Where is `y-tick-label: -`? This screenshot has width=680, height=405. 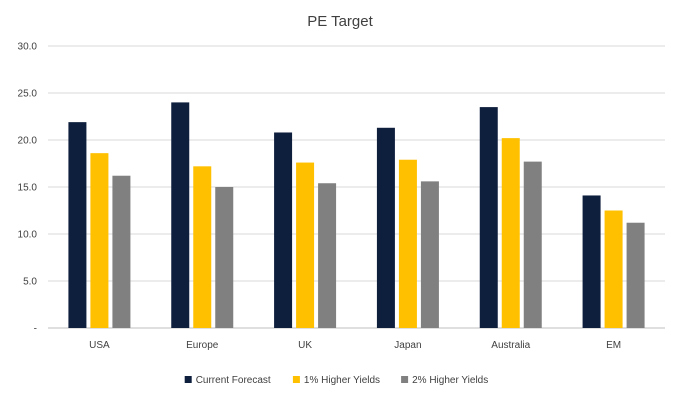
y-tick-label: - is located at coordinates (35, 329).